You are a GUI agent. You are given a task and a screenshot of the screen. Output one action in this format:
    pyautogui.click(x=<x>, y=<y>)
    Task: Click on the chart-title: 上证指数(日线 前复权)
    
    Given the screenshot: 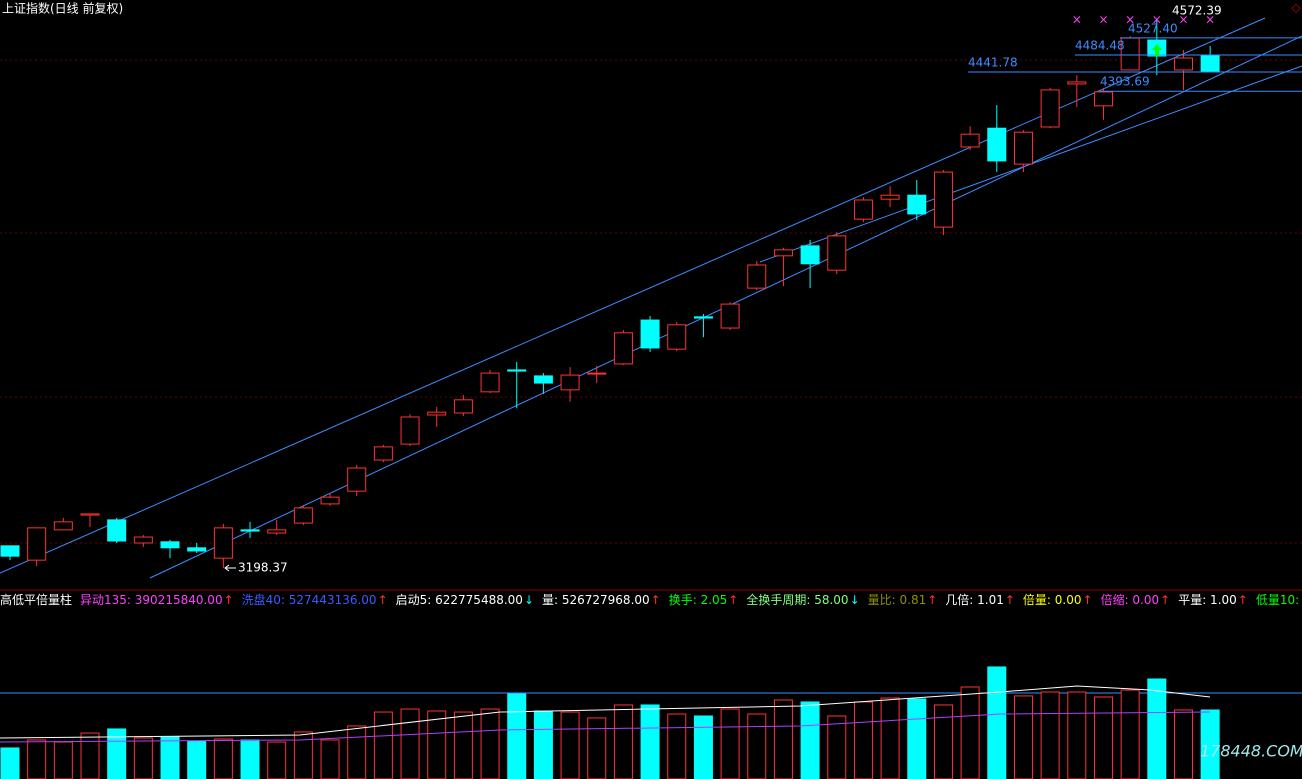 What is the action you would take?
    pyautogui.click(x=62, y=8)
    